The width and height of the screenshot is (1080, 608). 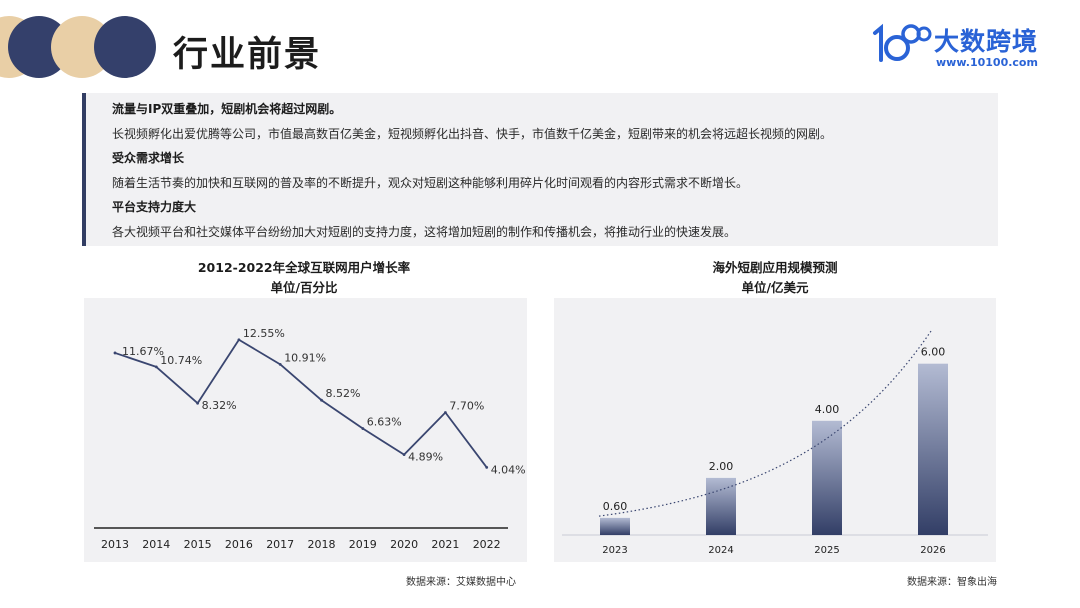 What do you see at coordinates (826, 550) in the screenshot?
I see `bar-chart-x-tick-label: 2025` at bounding box center [826, 550].